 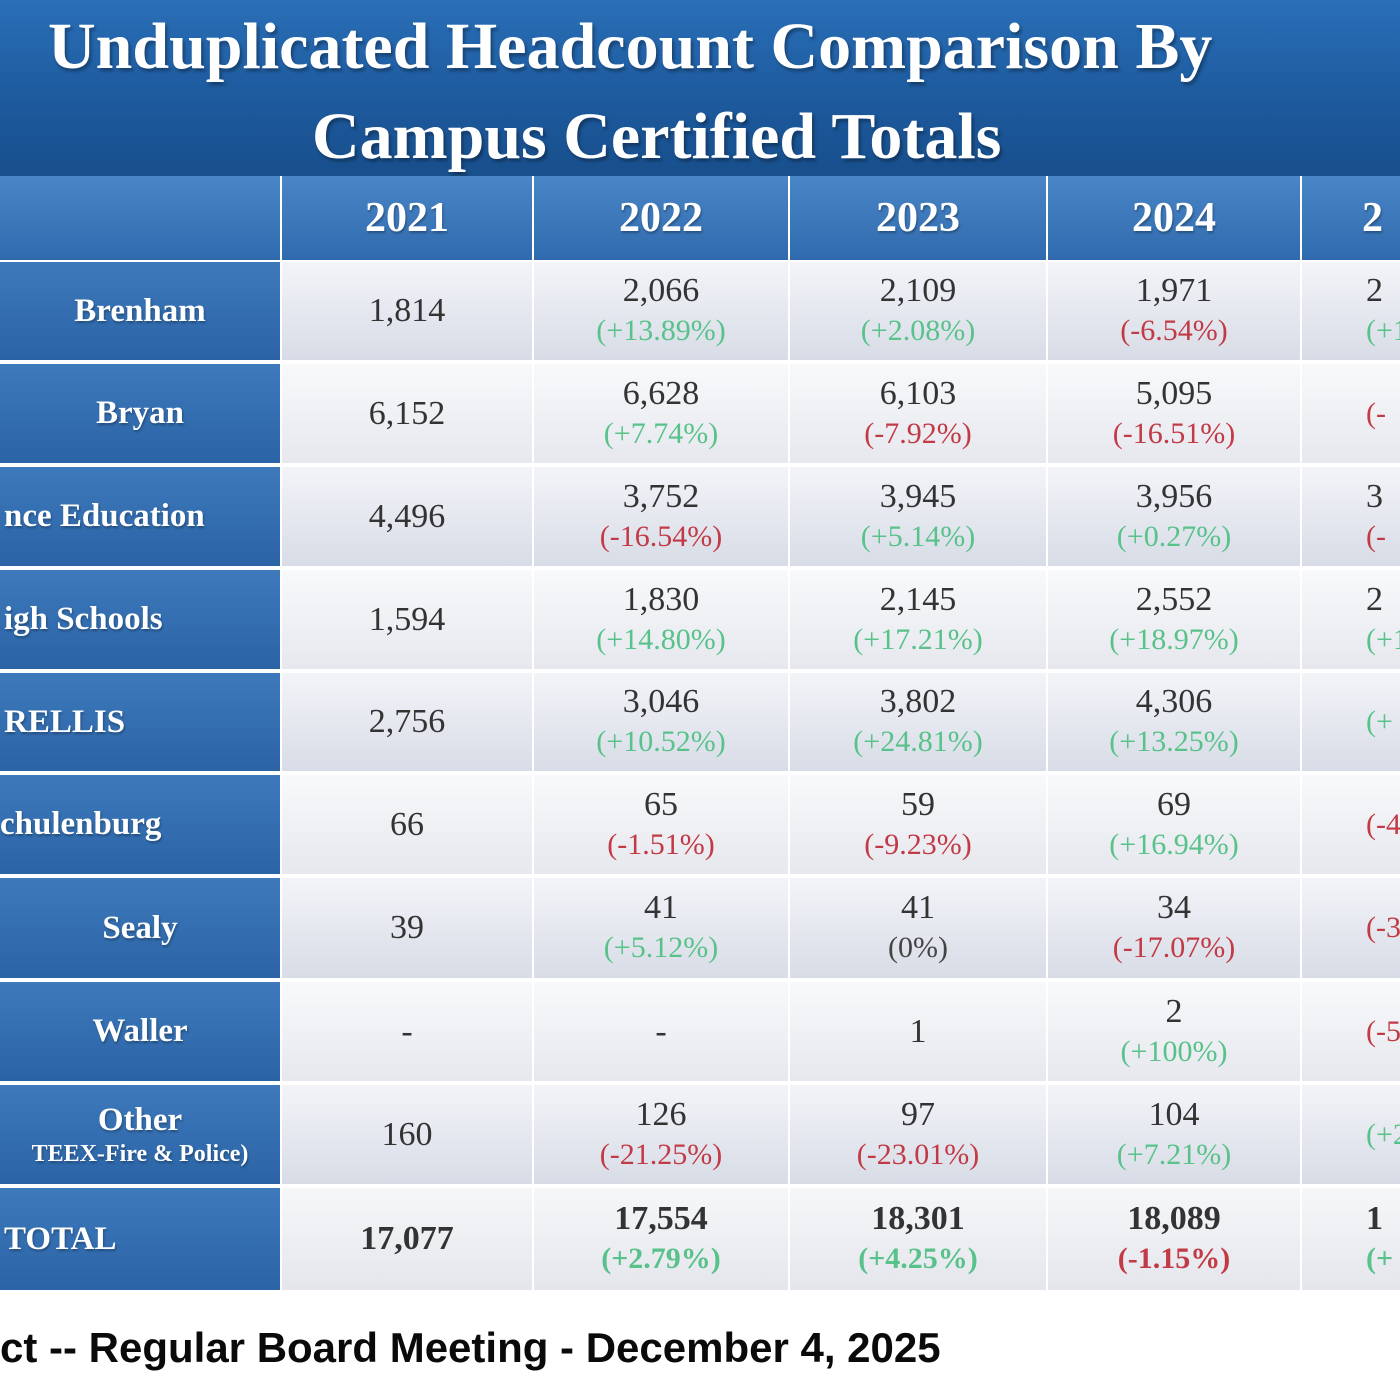 I want to click on row-label: chulenburg, so click(x=140, y=826).